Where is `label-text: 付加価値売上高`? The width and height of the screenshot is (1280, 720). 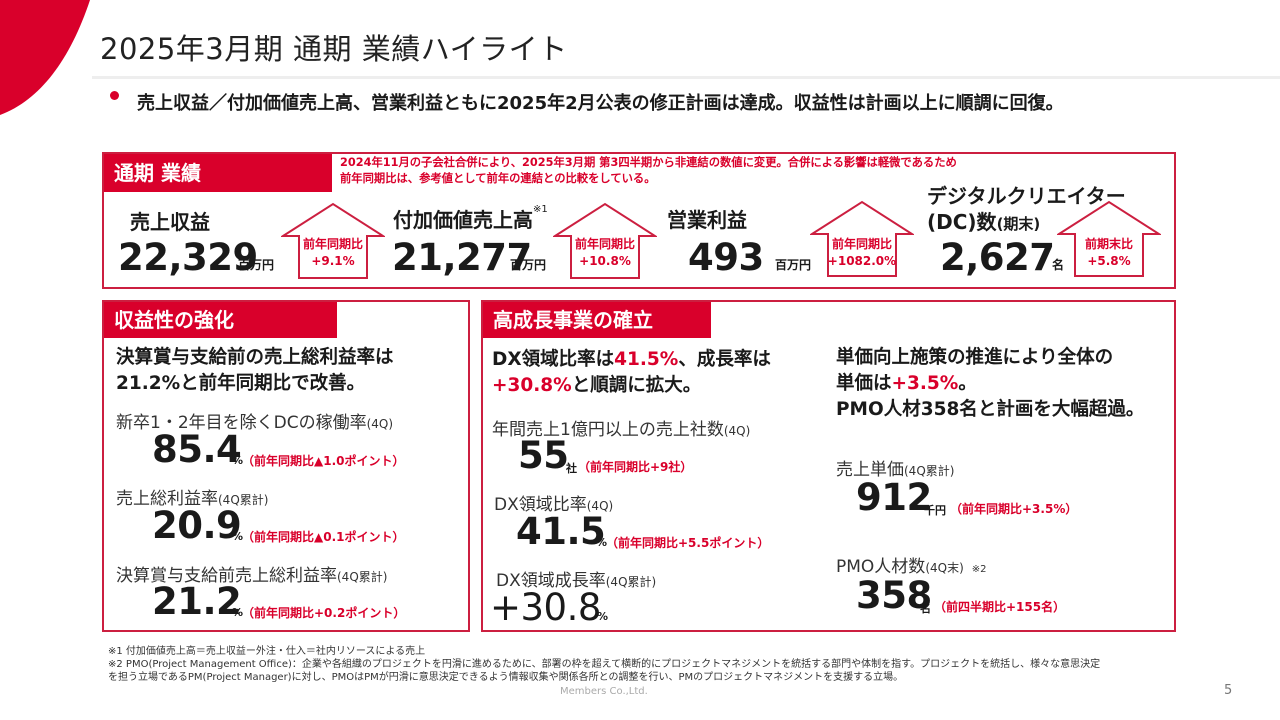
label-text: 付加価値売上高 is located at coordinates (463, 220).